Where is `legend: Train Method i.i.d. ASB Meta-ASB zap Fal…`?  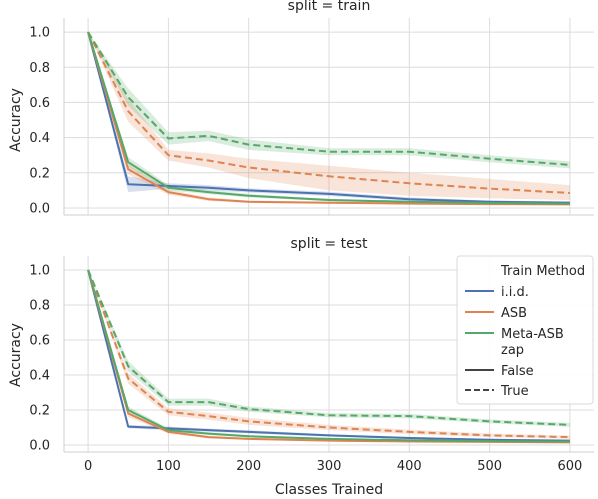 legend: Train Method i.i.d. ASB Meta-ASB zap Fal… is located at coordinates (525, 330).